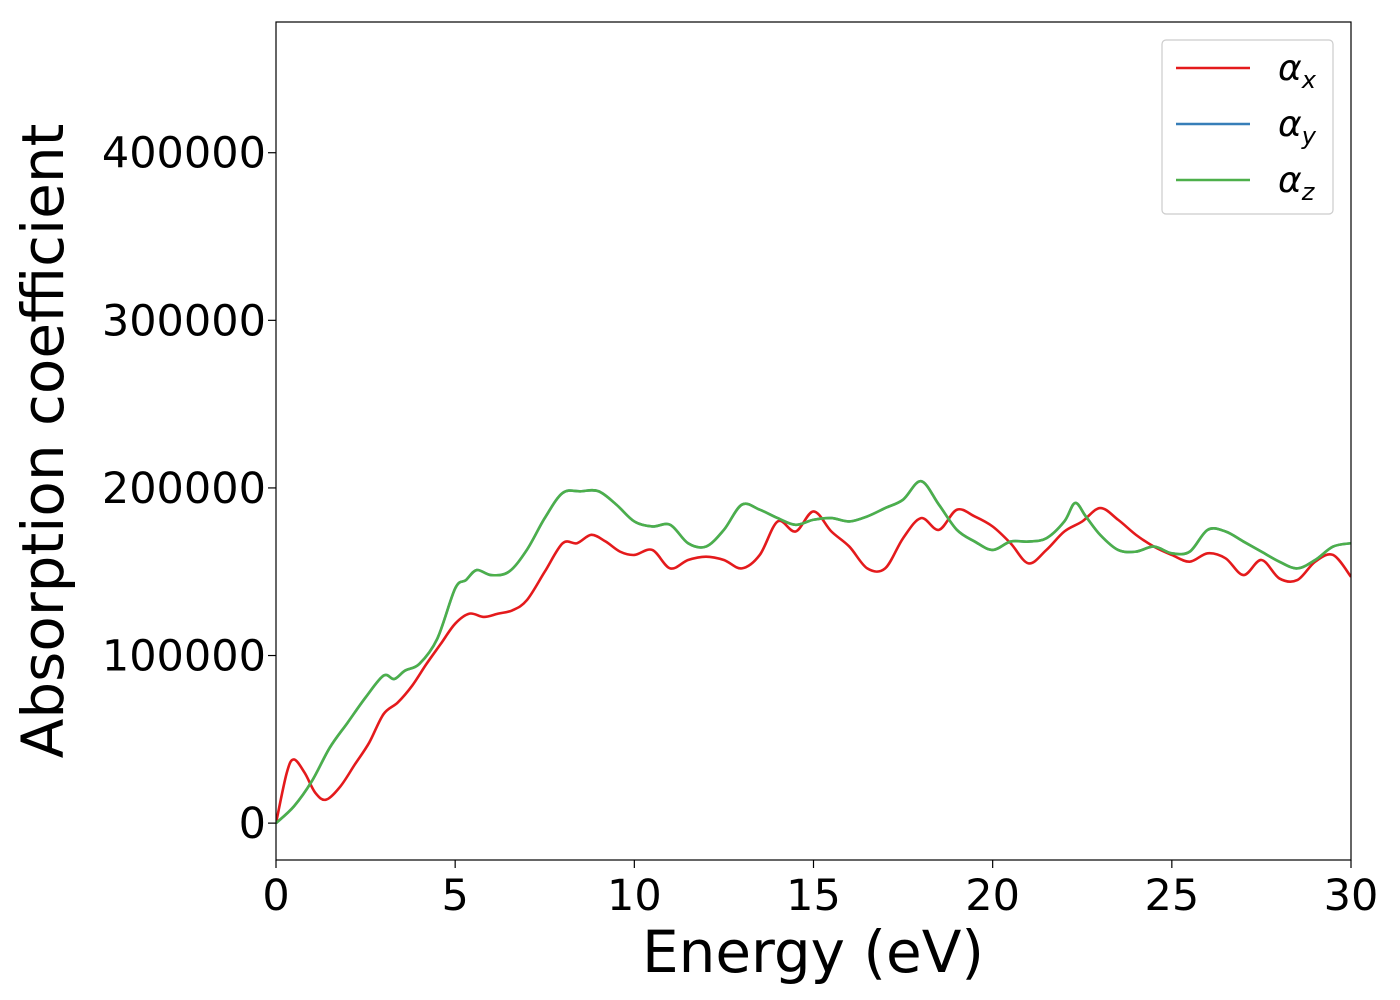  I want to click on y-tick-label: 300000, so click(184, 321).